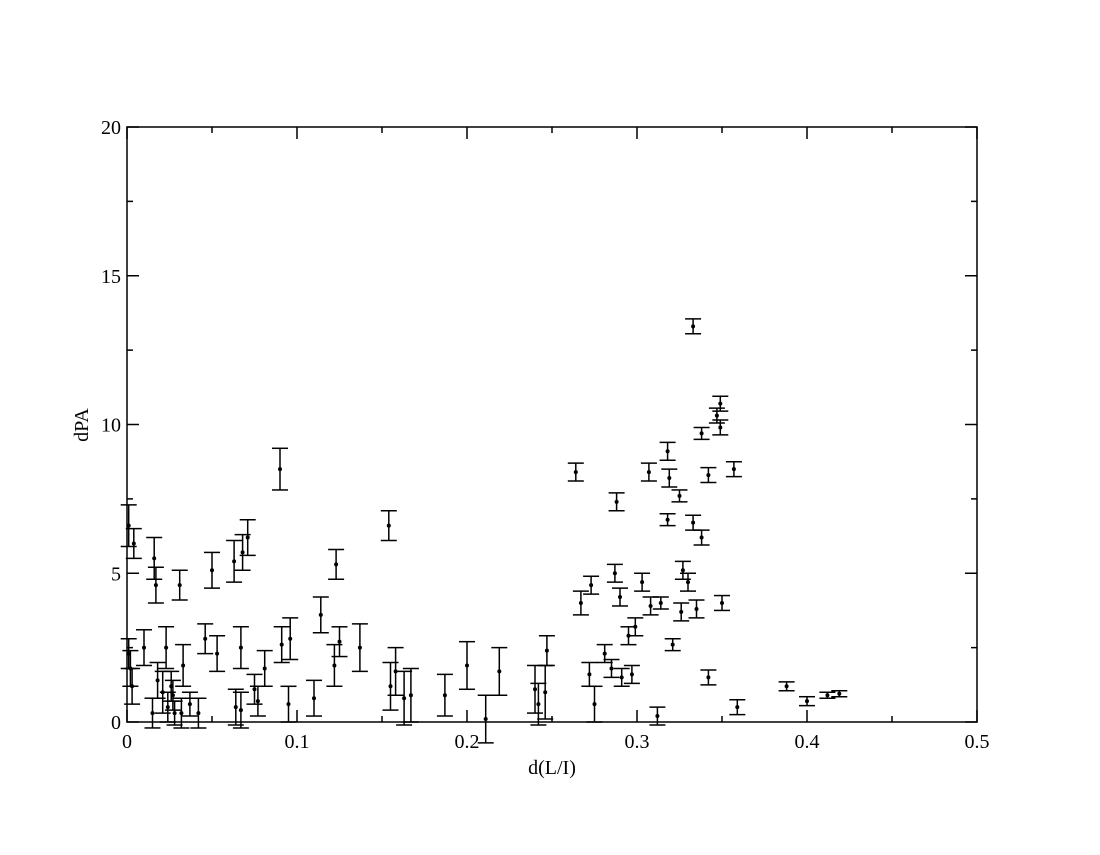  What do you see at coordinates (467, 742) in the screenshot?
I see `x-tick-label: 0.2` at bounding box center [467, 742].